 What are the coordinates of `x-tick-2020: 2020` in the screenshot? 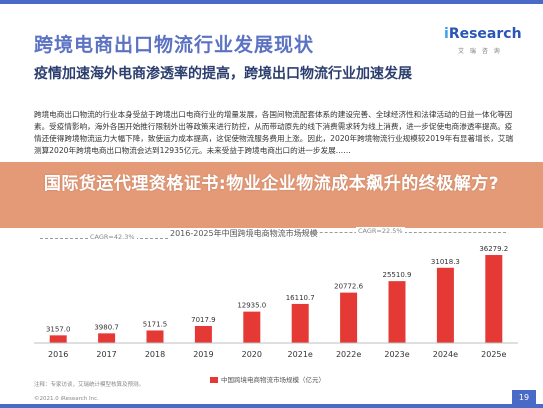 It's located at (252, 354).